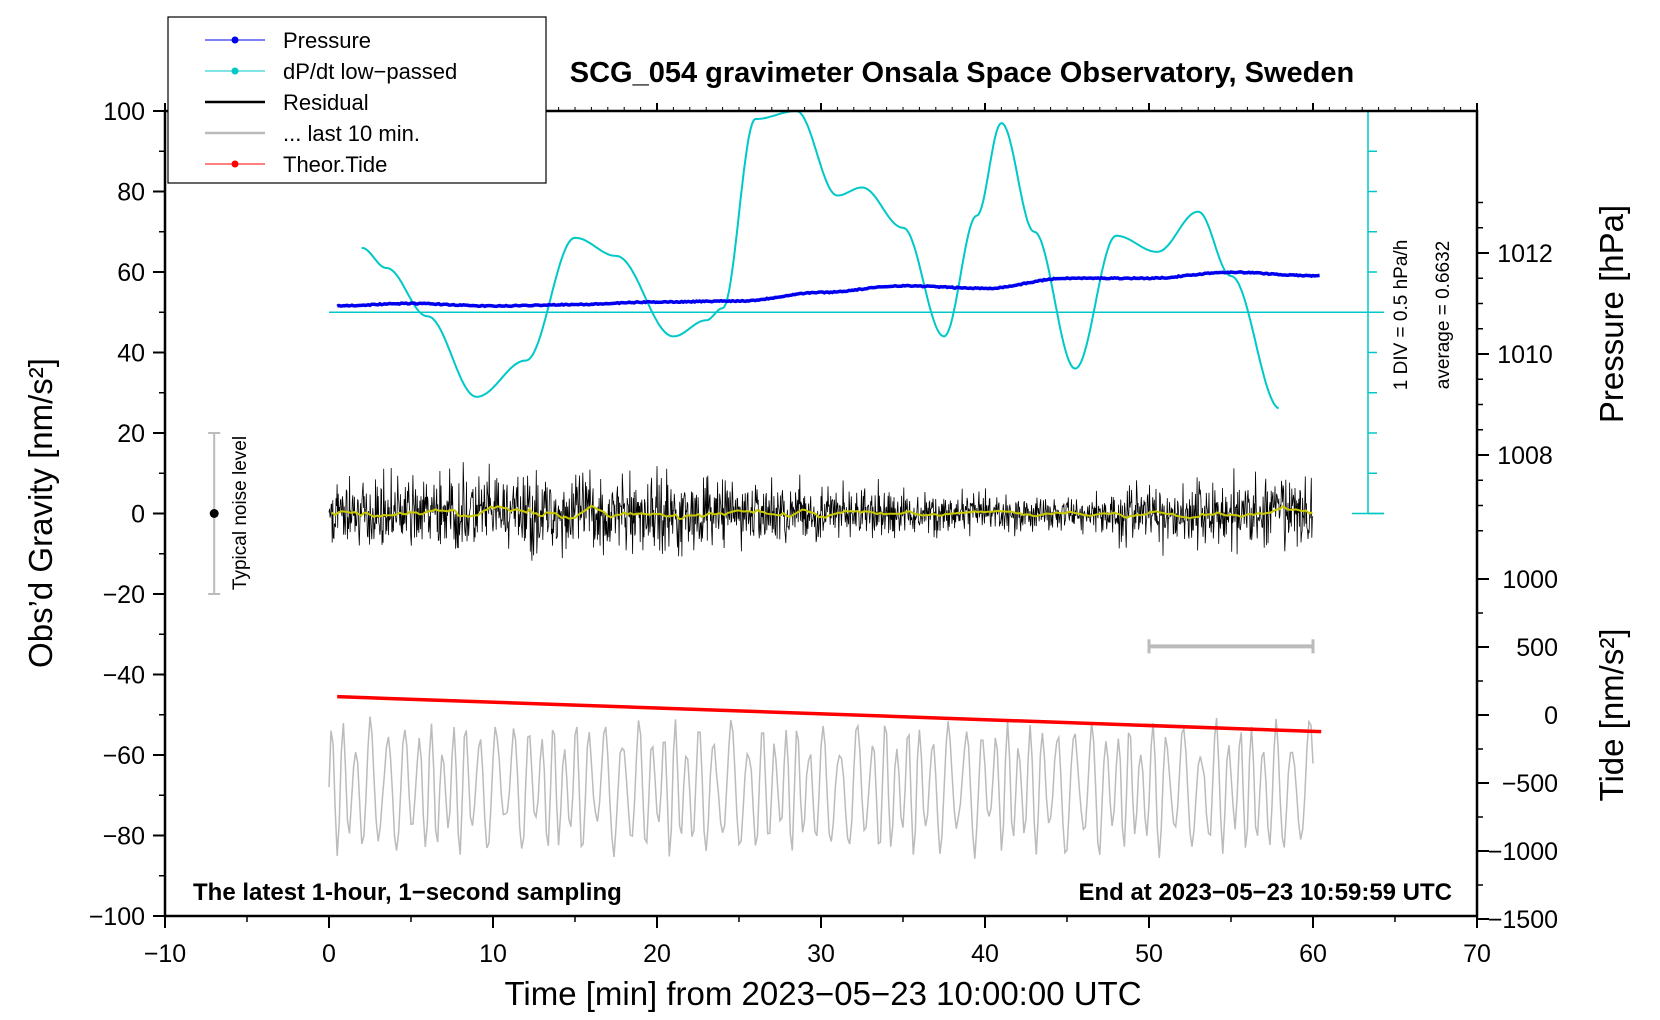 This screenshot has width=1660, height=1020. What do you see at coordinates (1530, 784) in the screenshot?
I see `tide-tick-label: −500` at bounding box center [1530, 784].